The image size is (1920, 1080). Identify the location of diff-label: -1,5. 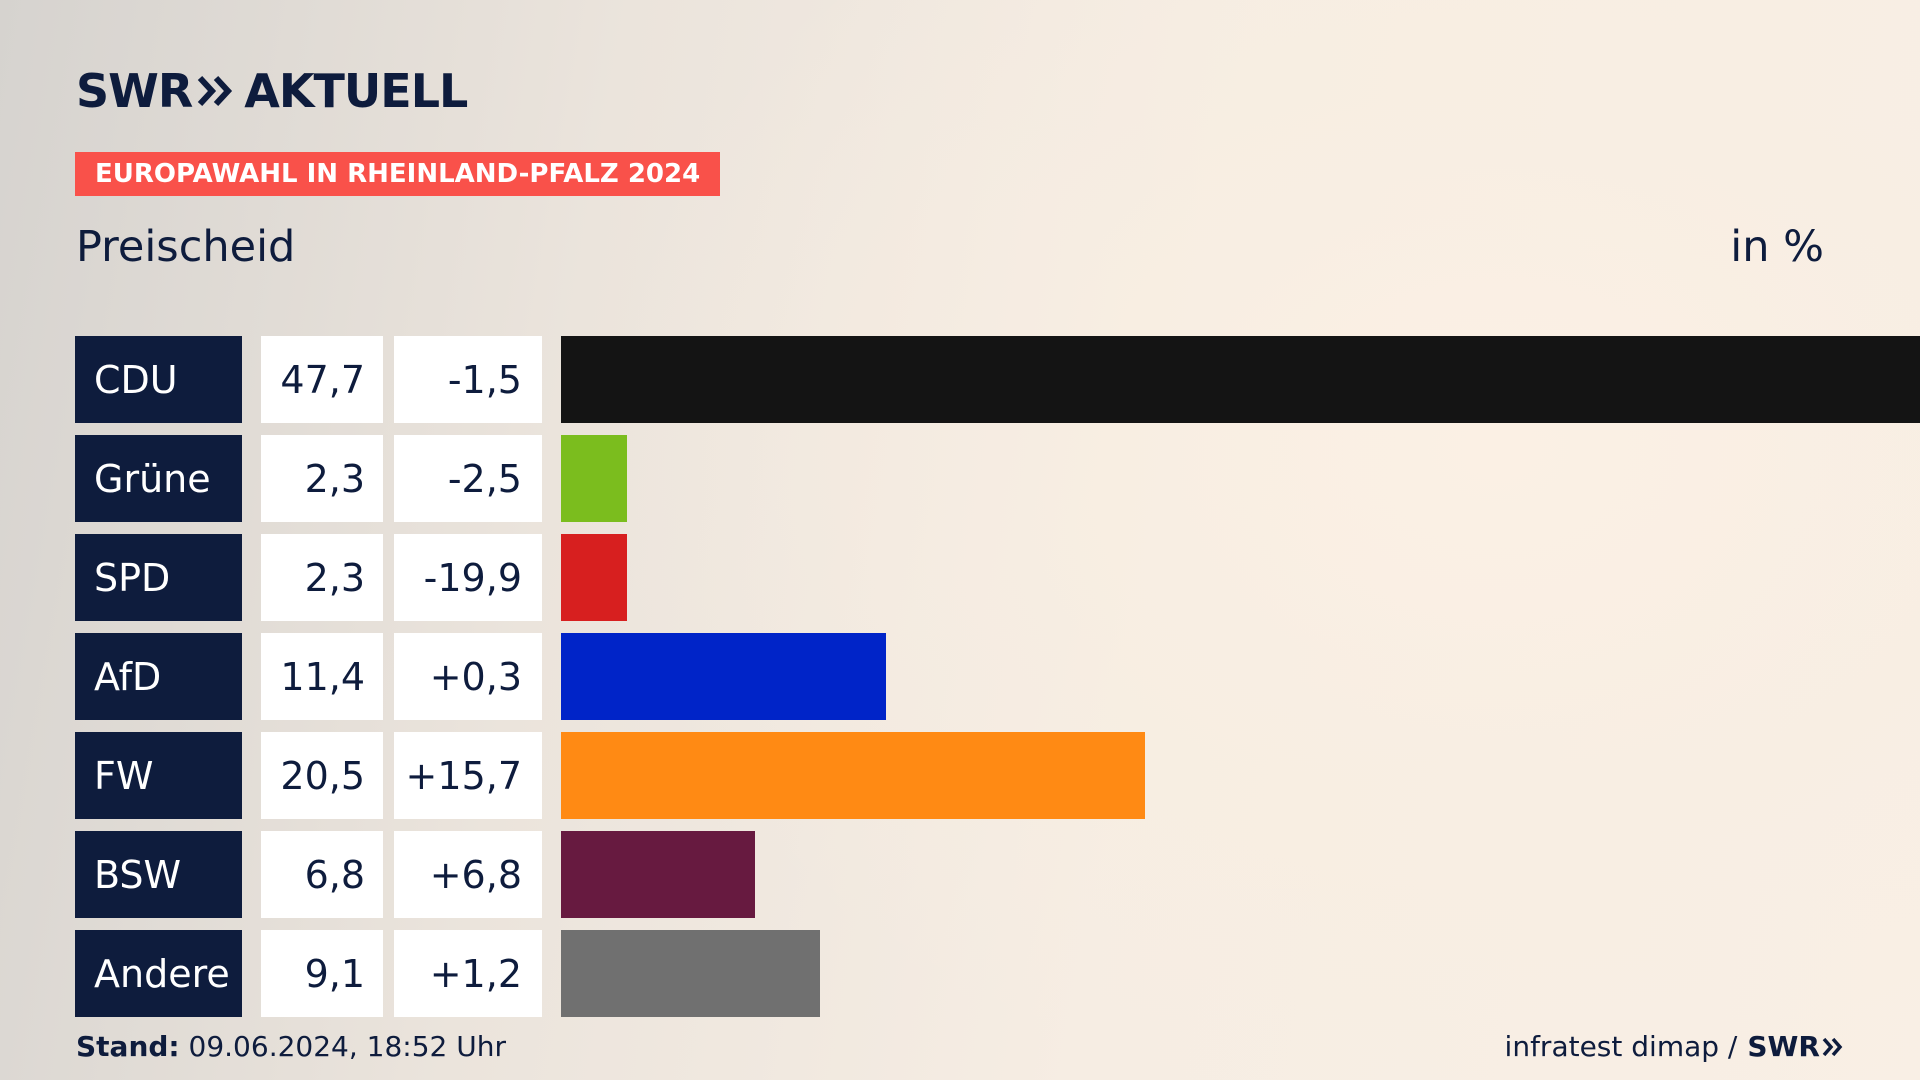
(468, 379).